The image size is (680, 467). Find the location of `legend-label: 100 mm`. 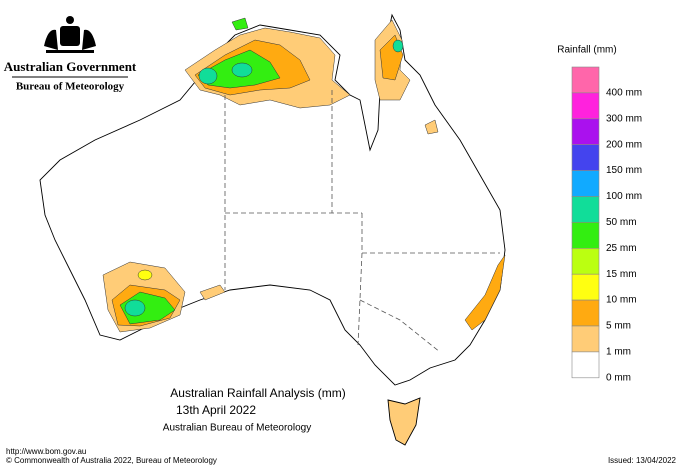

legend-label: 100 mm is located at coordinates (624, 196).